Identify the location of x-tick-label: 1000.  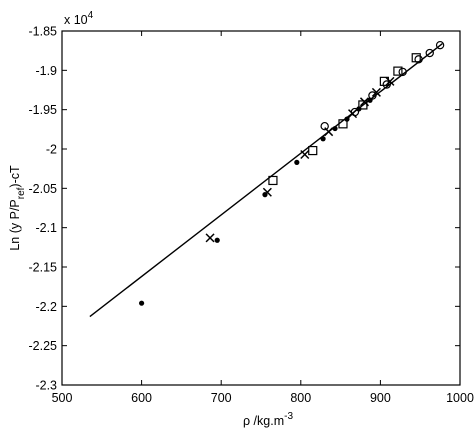
(460, 398).